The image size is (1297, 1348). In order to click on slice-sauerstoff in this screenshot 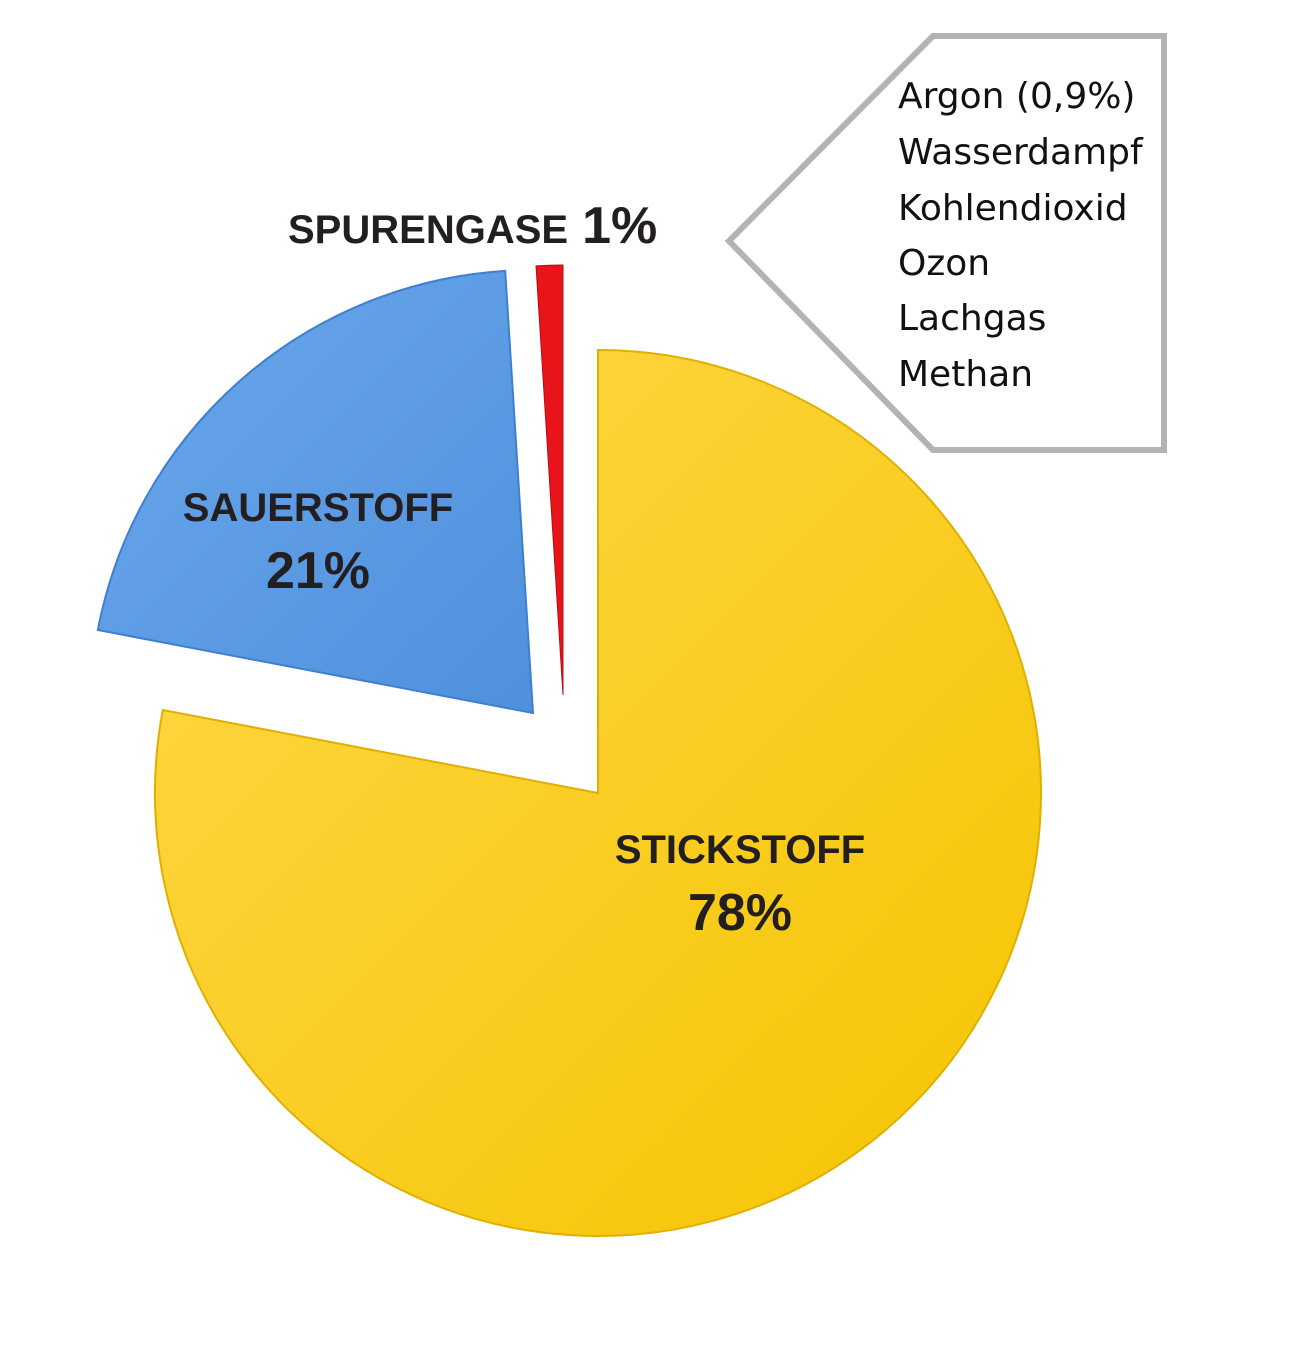, I will do `click(315, 492)`.